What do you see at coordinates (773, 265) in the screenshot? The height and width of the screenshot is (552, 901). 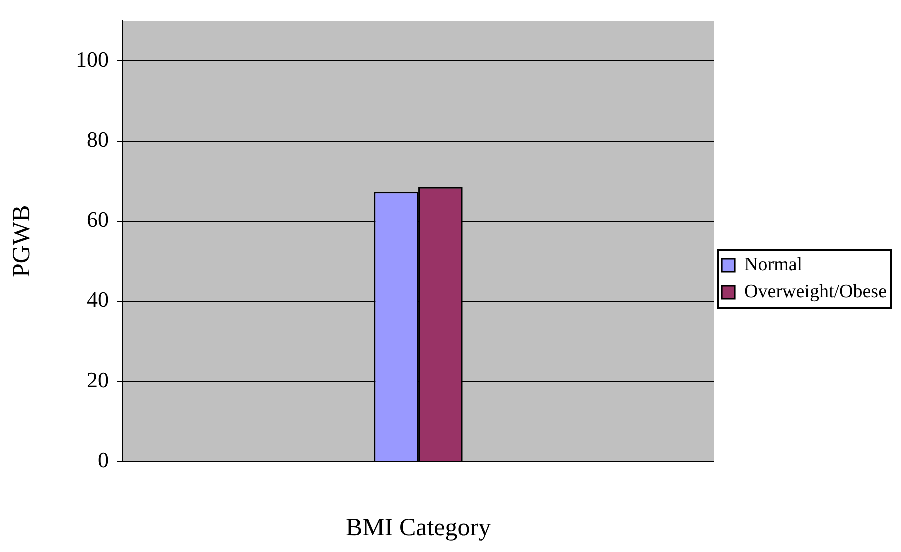 I see `legend-label: Normal` at bounding box center [773, 265].